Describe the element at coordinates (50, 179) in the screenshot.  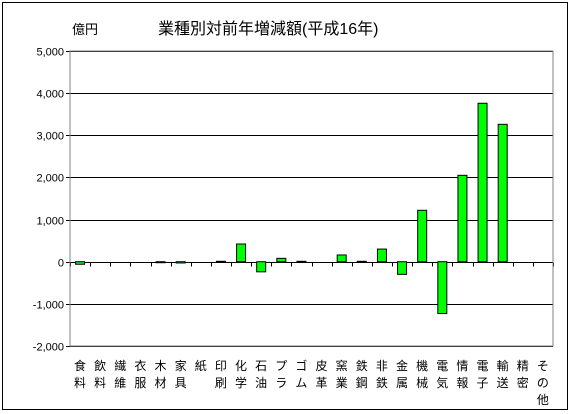
I see `y-tick-label: 2,000` at that location.